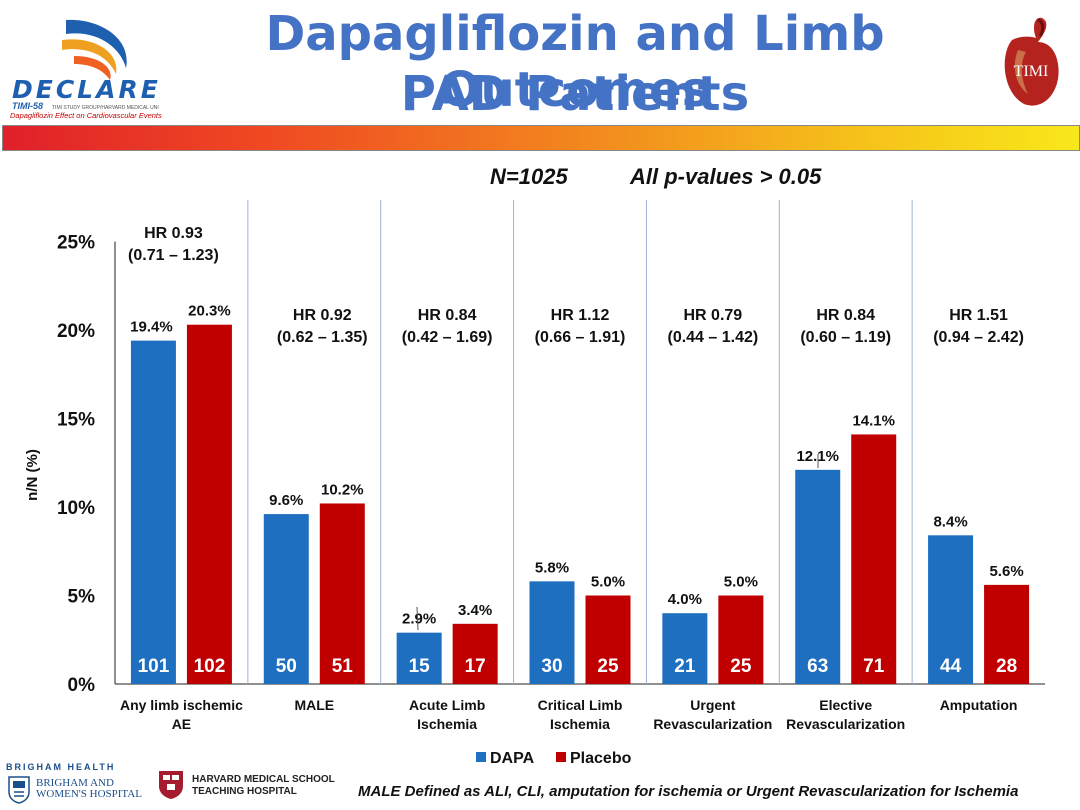 The height and width of the screenshot is (810, 1080). I want to click on hazard-ratio: HR 0.92, so click(322, 315).